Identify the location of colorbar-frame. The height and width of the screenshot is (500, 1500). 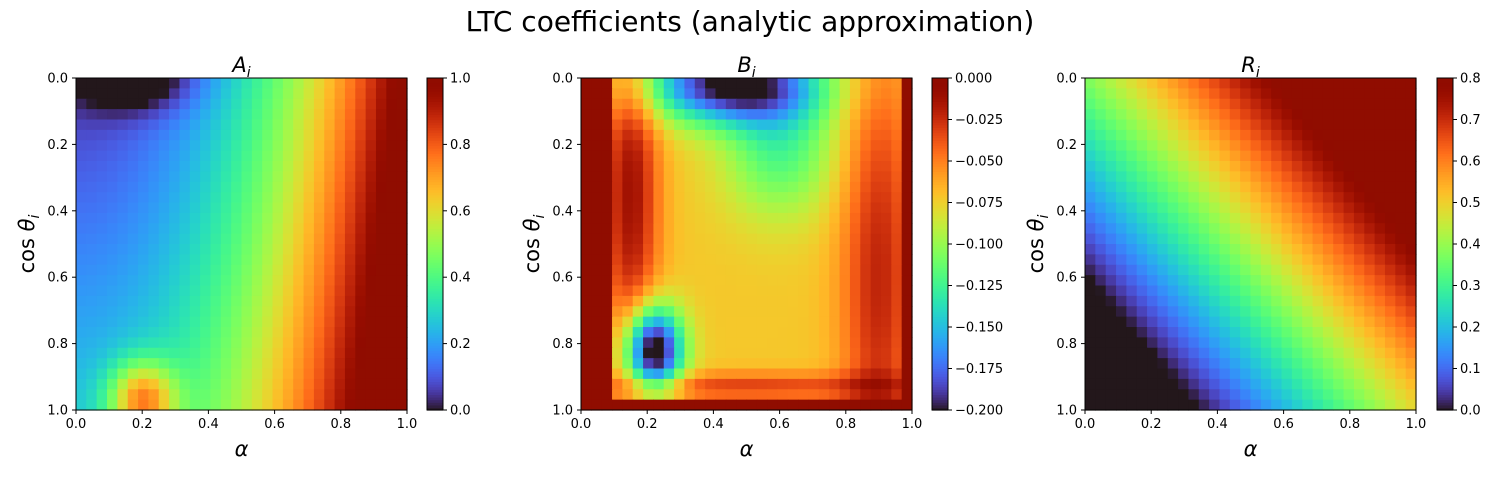
(435, 244).